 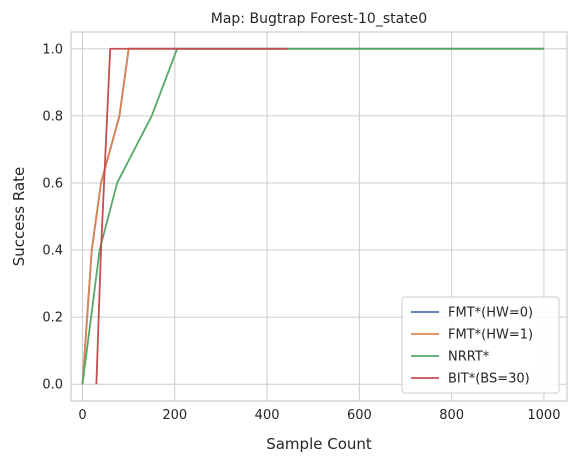 I want to click on x-tick-label: 0, so click(x=82, y=415).